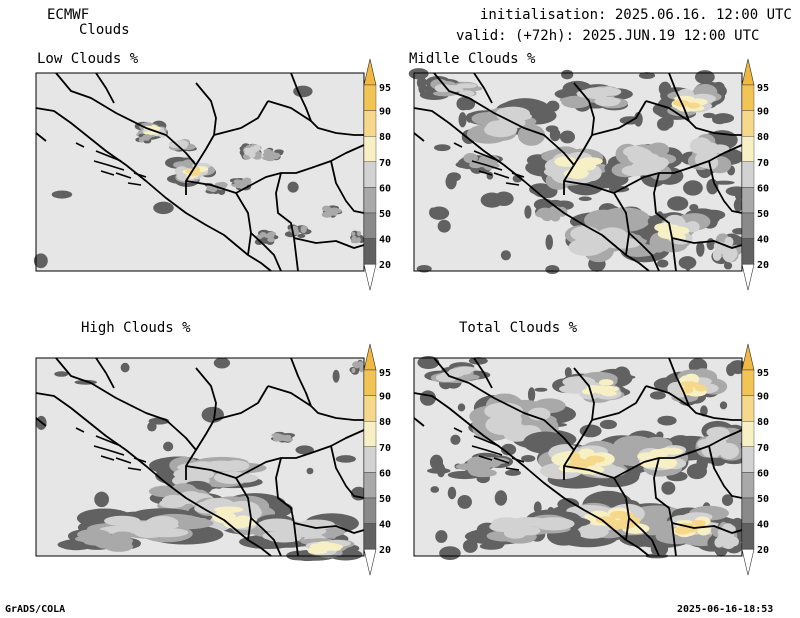 Image resolution: width=800 pixels, height=618 pixels. I want to click on colorbar-tick-label: 70, so click(385, 163).